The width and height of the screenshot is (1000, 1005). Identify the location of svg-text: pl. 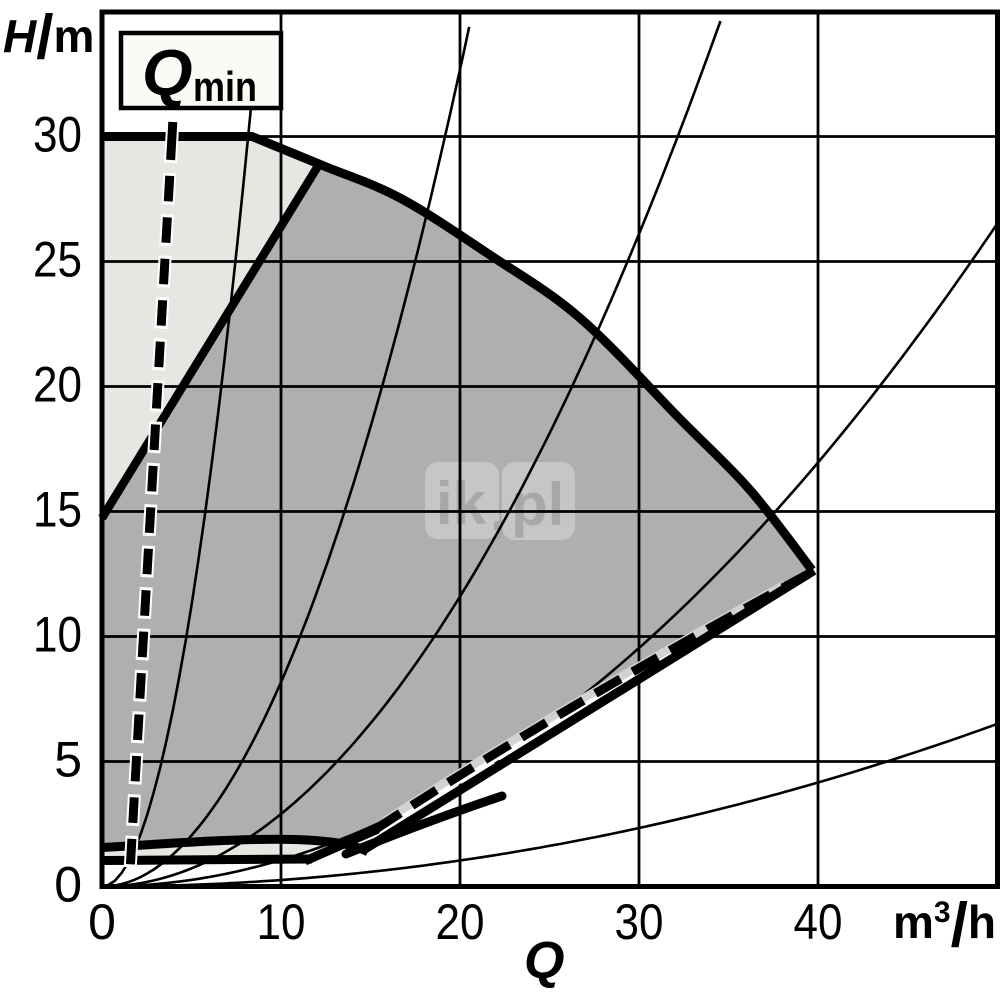
(537, 504).